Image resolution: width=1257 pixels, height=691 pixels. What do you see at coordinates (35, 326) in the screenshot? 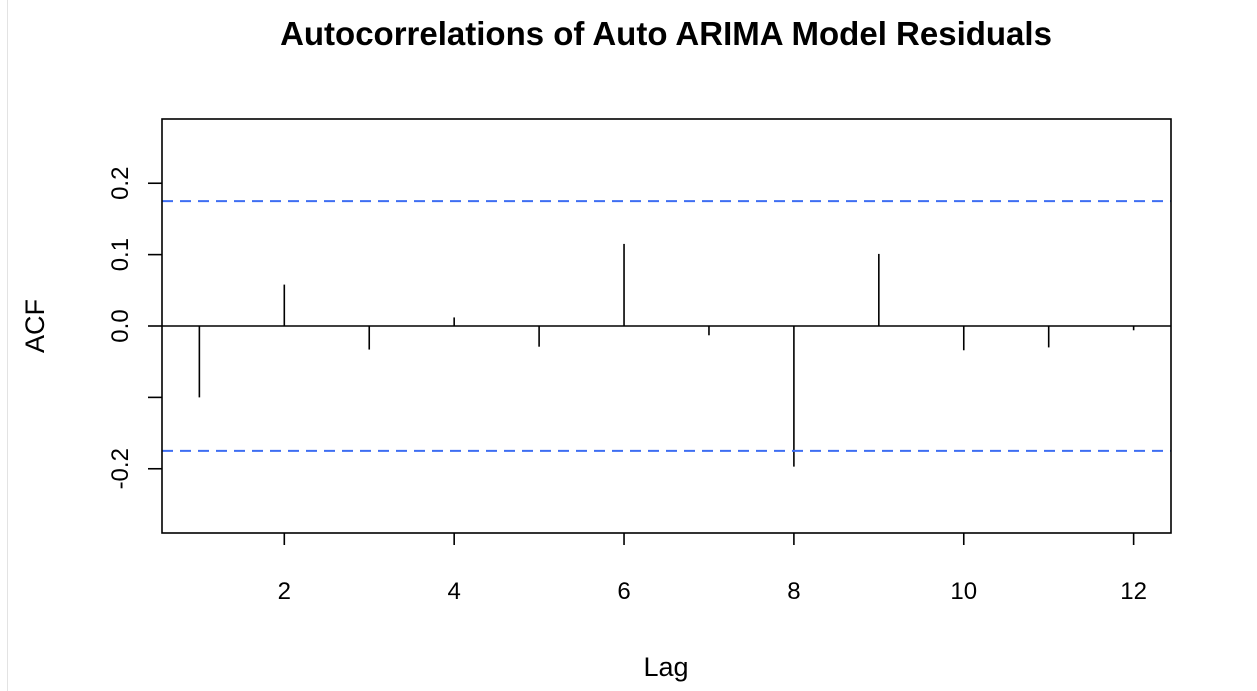
I see `y-axis-label: ACF` at bounding box center [35, 326].